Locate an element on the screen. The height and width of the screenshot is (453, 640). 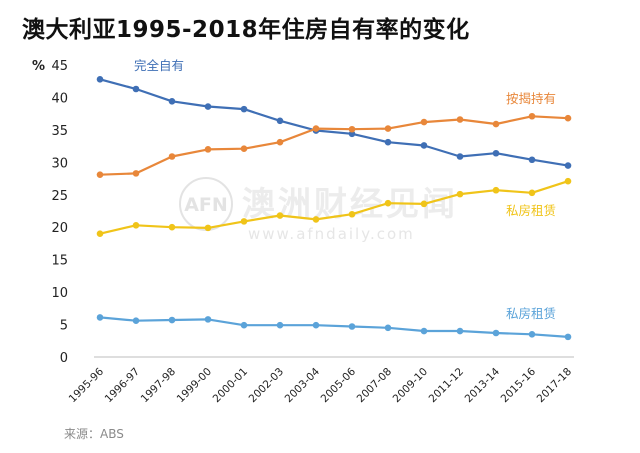
x-tick-label: 2009-10 is located at coordinates (411, 386).